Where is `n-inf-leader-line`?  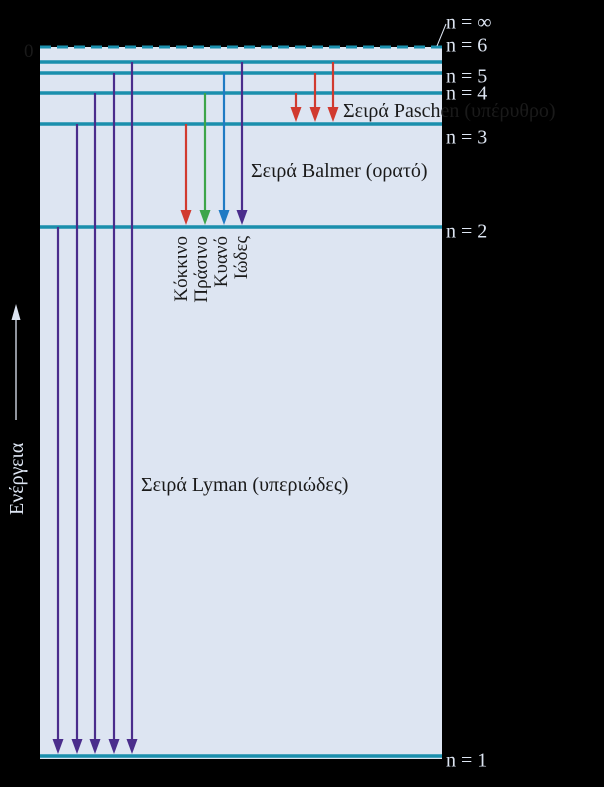 n-inf-leader-line is located at coordinates (441, 35).